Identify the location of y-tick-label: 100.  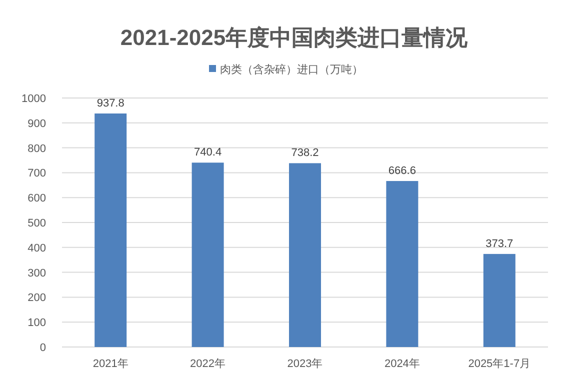
(37, 323).